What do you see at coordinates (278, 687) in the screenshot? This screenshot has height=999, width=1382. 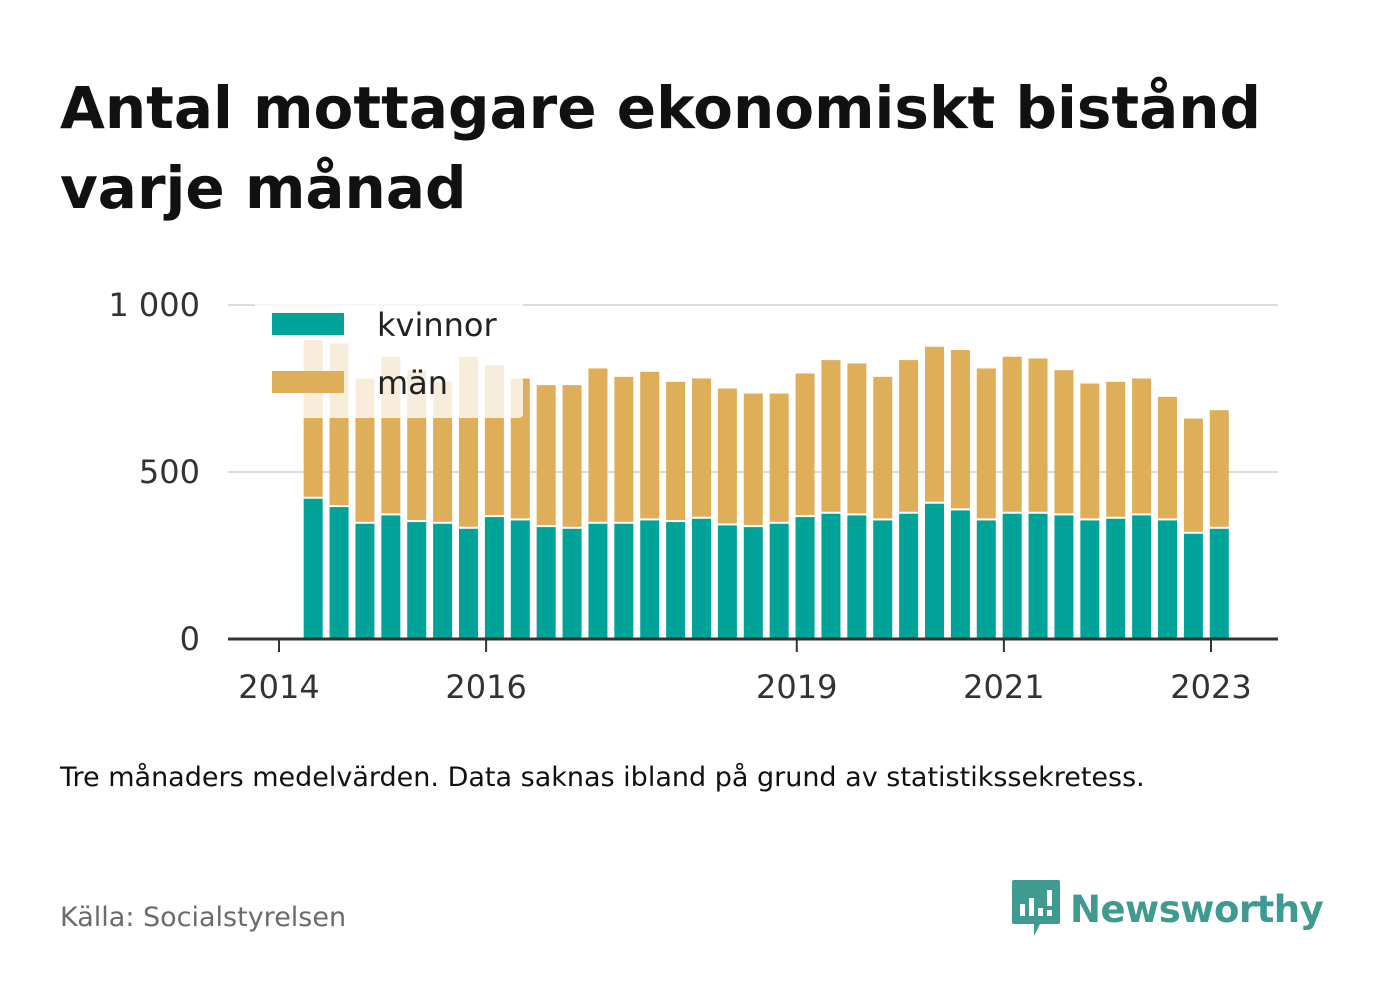 I see `x-tick-label-0: 2014` at bounding box center [278, 687].